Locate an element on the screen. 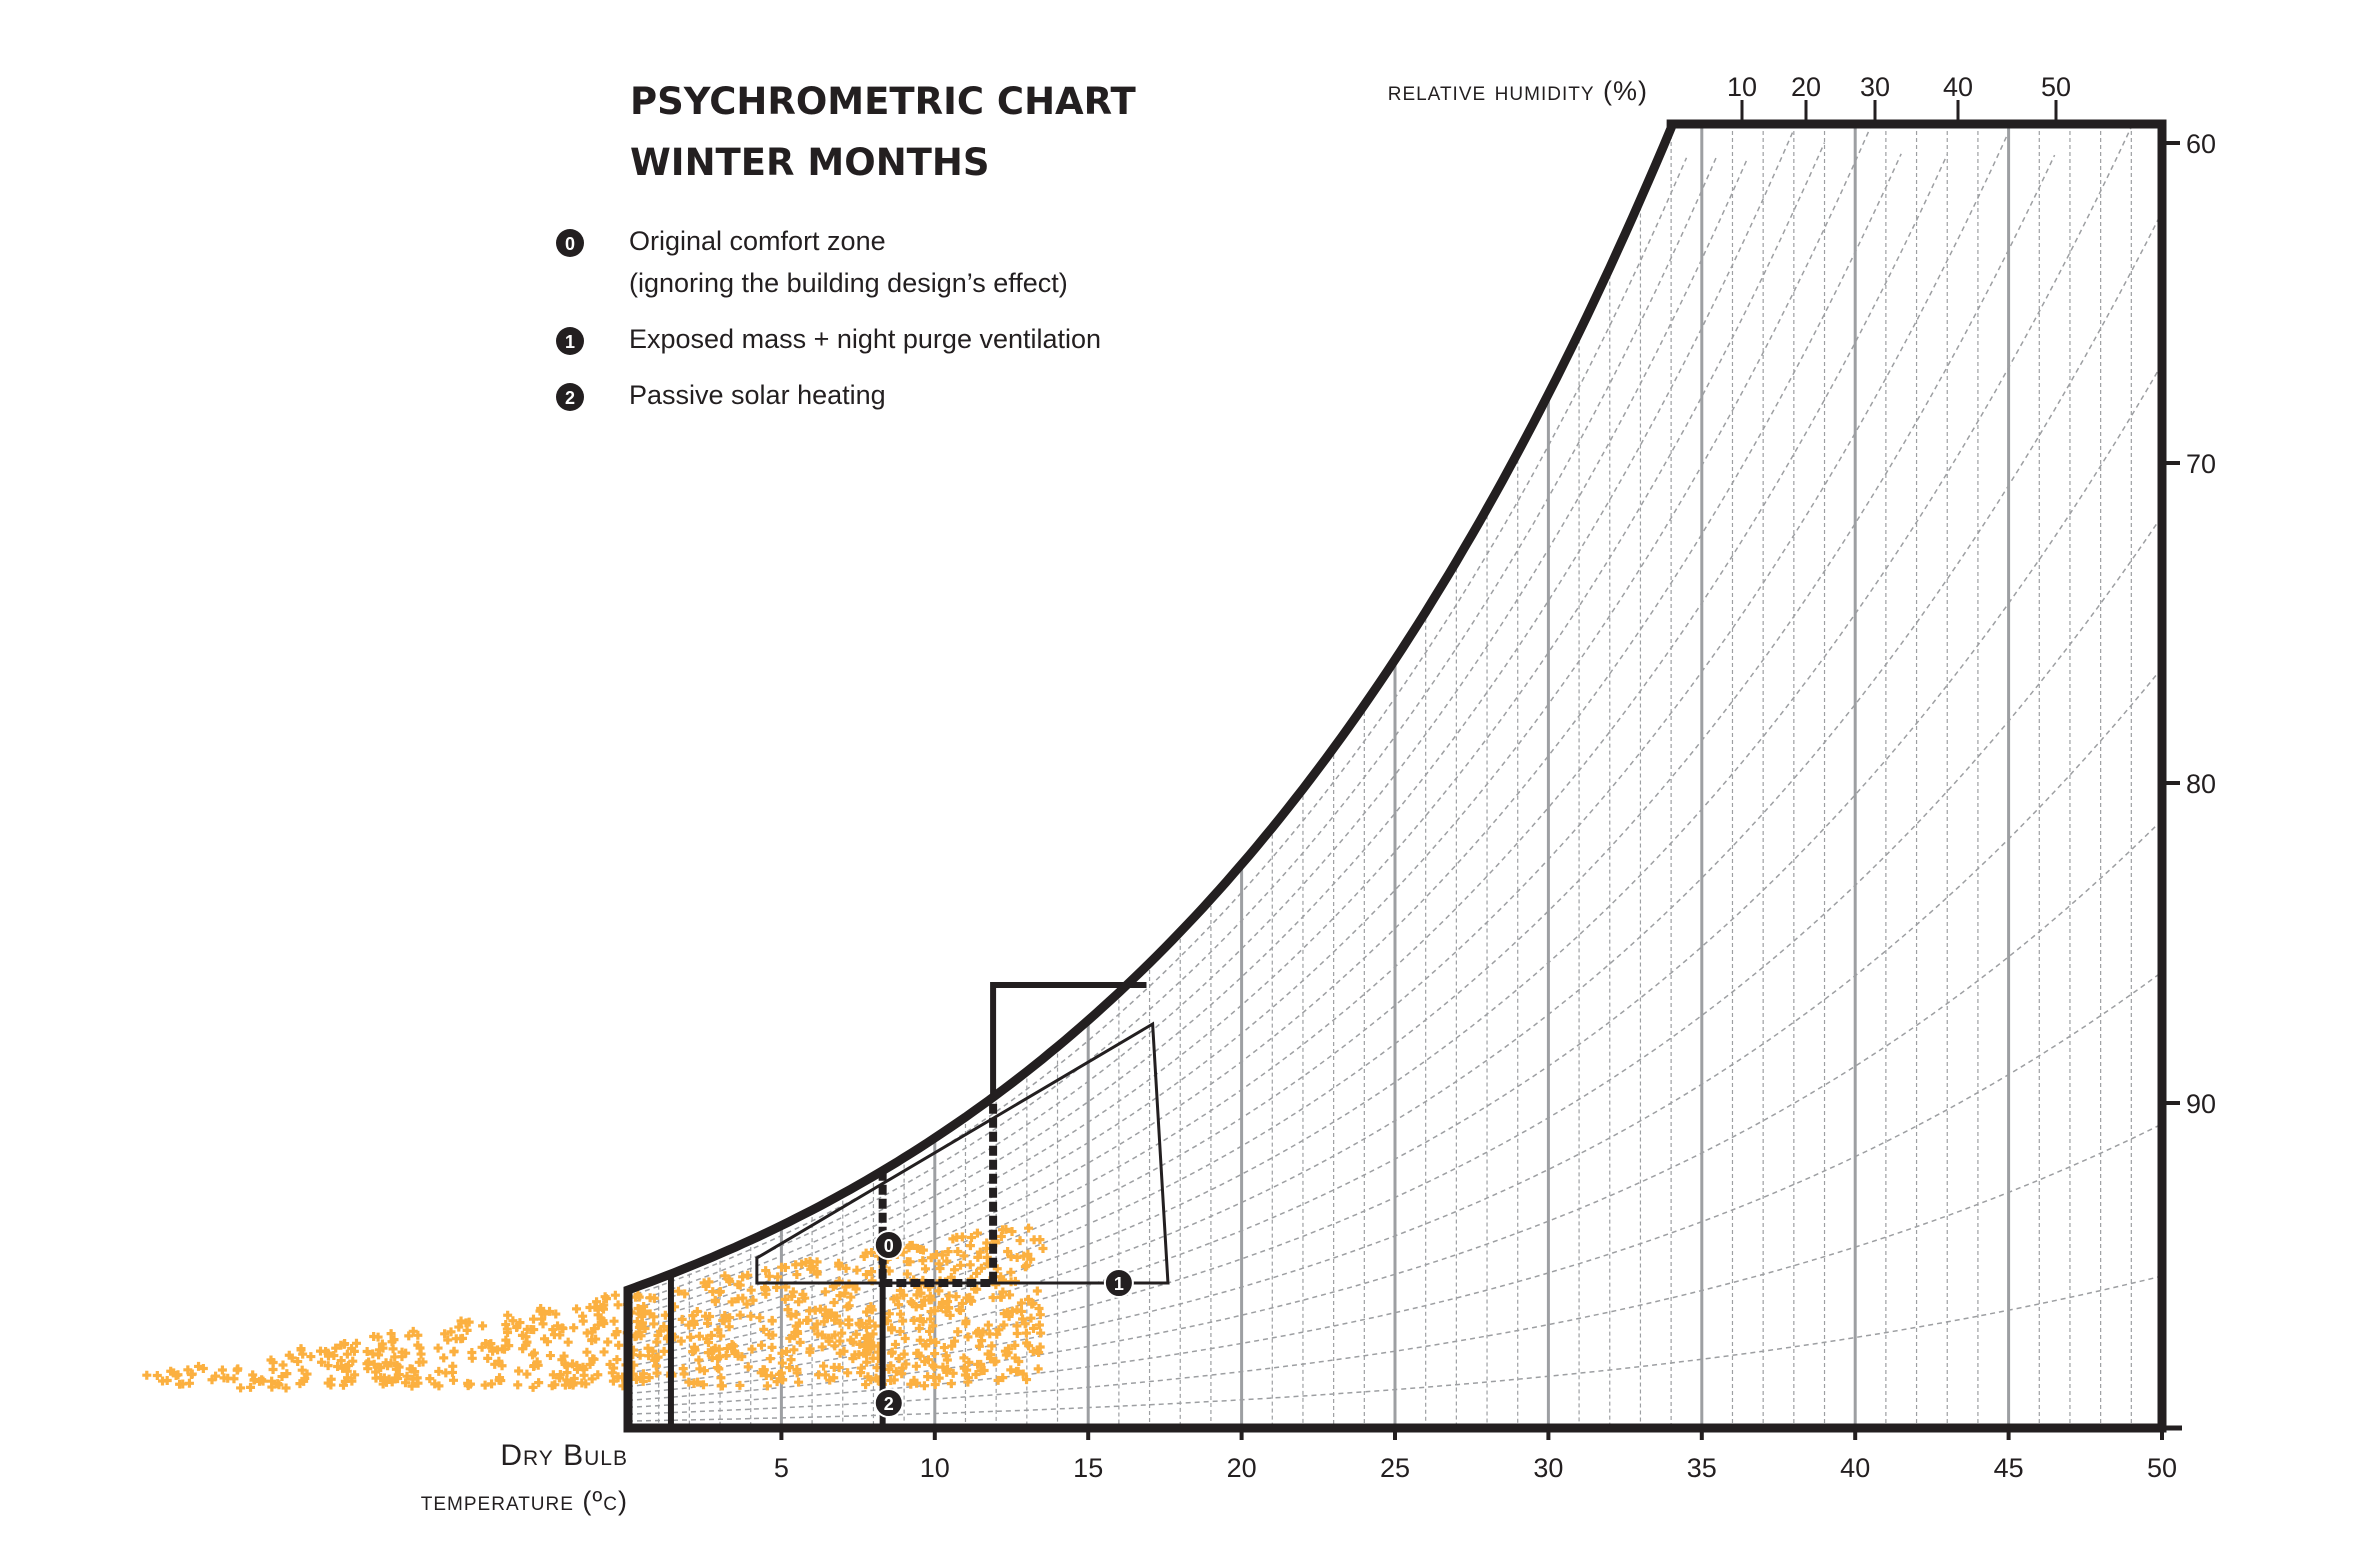 This screenshot has height=1567, width=2359. x-tick-label-25: 25 is located at coordinates (1395, 1468).